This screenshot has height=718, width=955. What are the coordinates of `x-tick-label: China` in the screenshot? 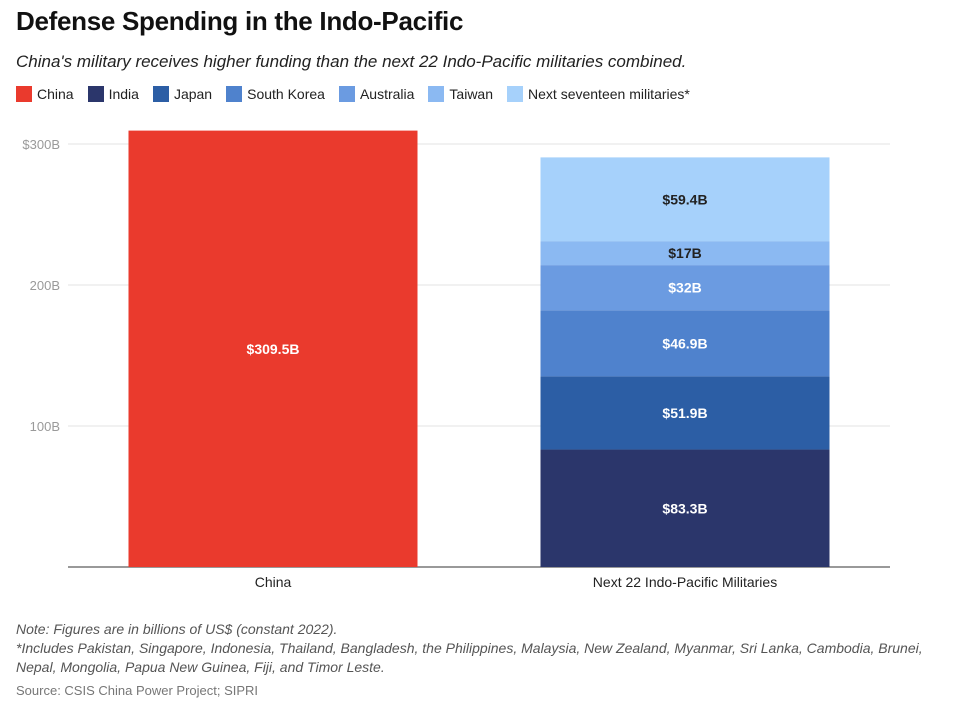 It's located at (273, 582).